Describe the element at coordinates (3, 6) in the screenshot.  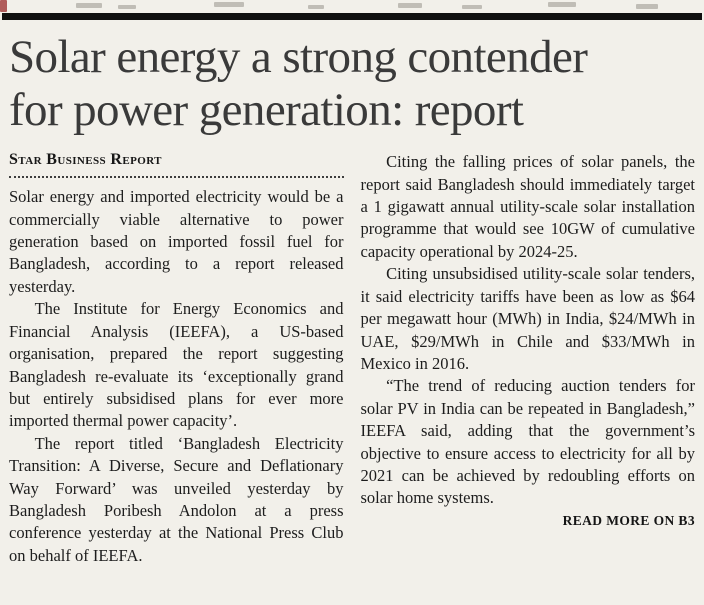
I see `cropped-red-fragment` at that location.